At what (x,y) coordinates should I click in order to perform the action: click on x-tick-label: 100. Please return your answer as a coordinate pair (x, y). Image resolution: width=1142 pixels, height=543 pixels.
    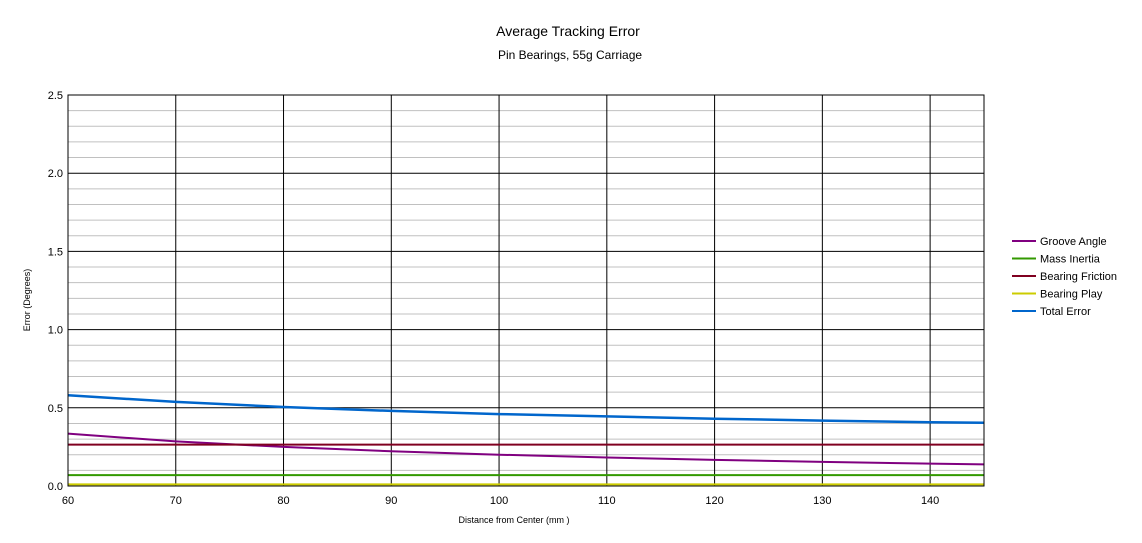
    Looking at the image, I should click on (499, 501).